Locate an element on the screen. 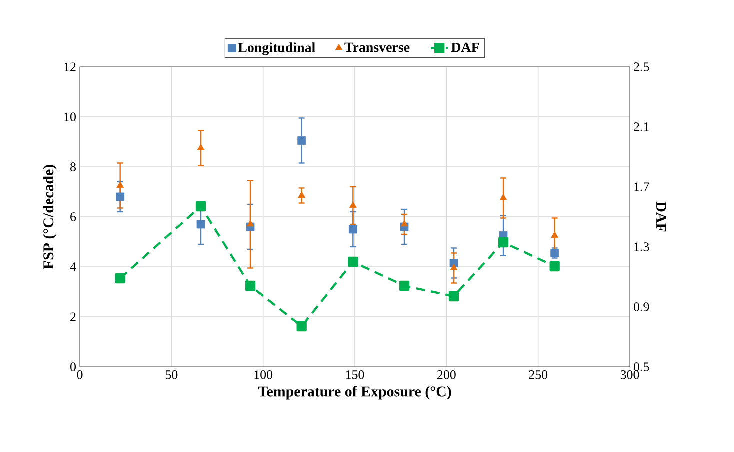  y2-tick-label: 2.1 is located at coordinates (641, 127).